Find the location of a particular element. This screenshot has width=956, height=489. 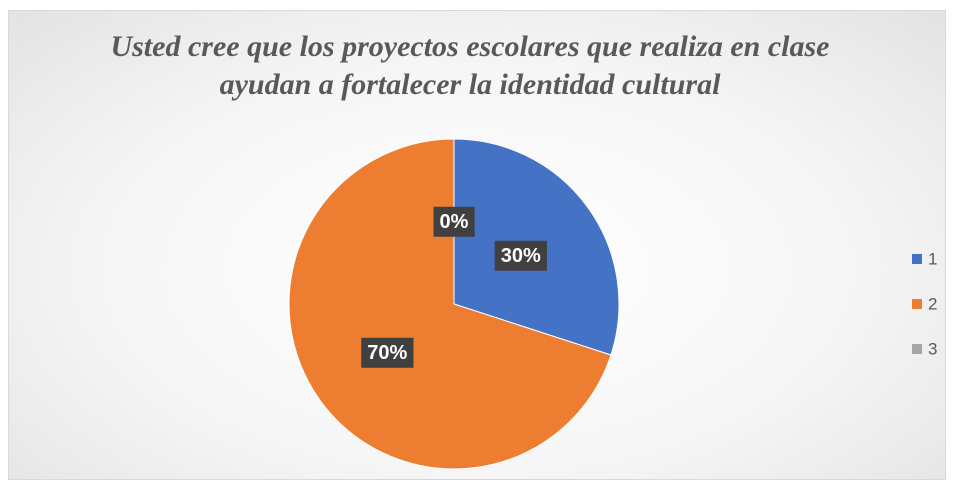

legend-label: 1 is located at coordinates (932, 258).